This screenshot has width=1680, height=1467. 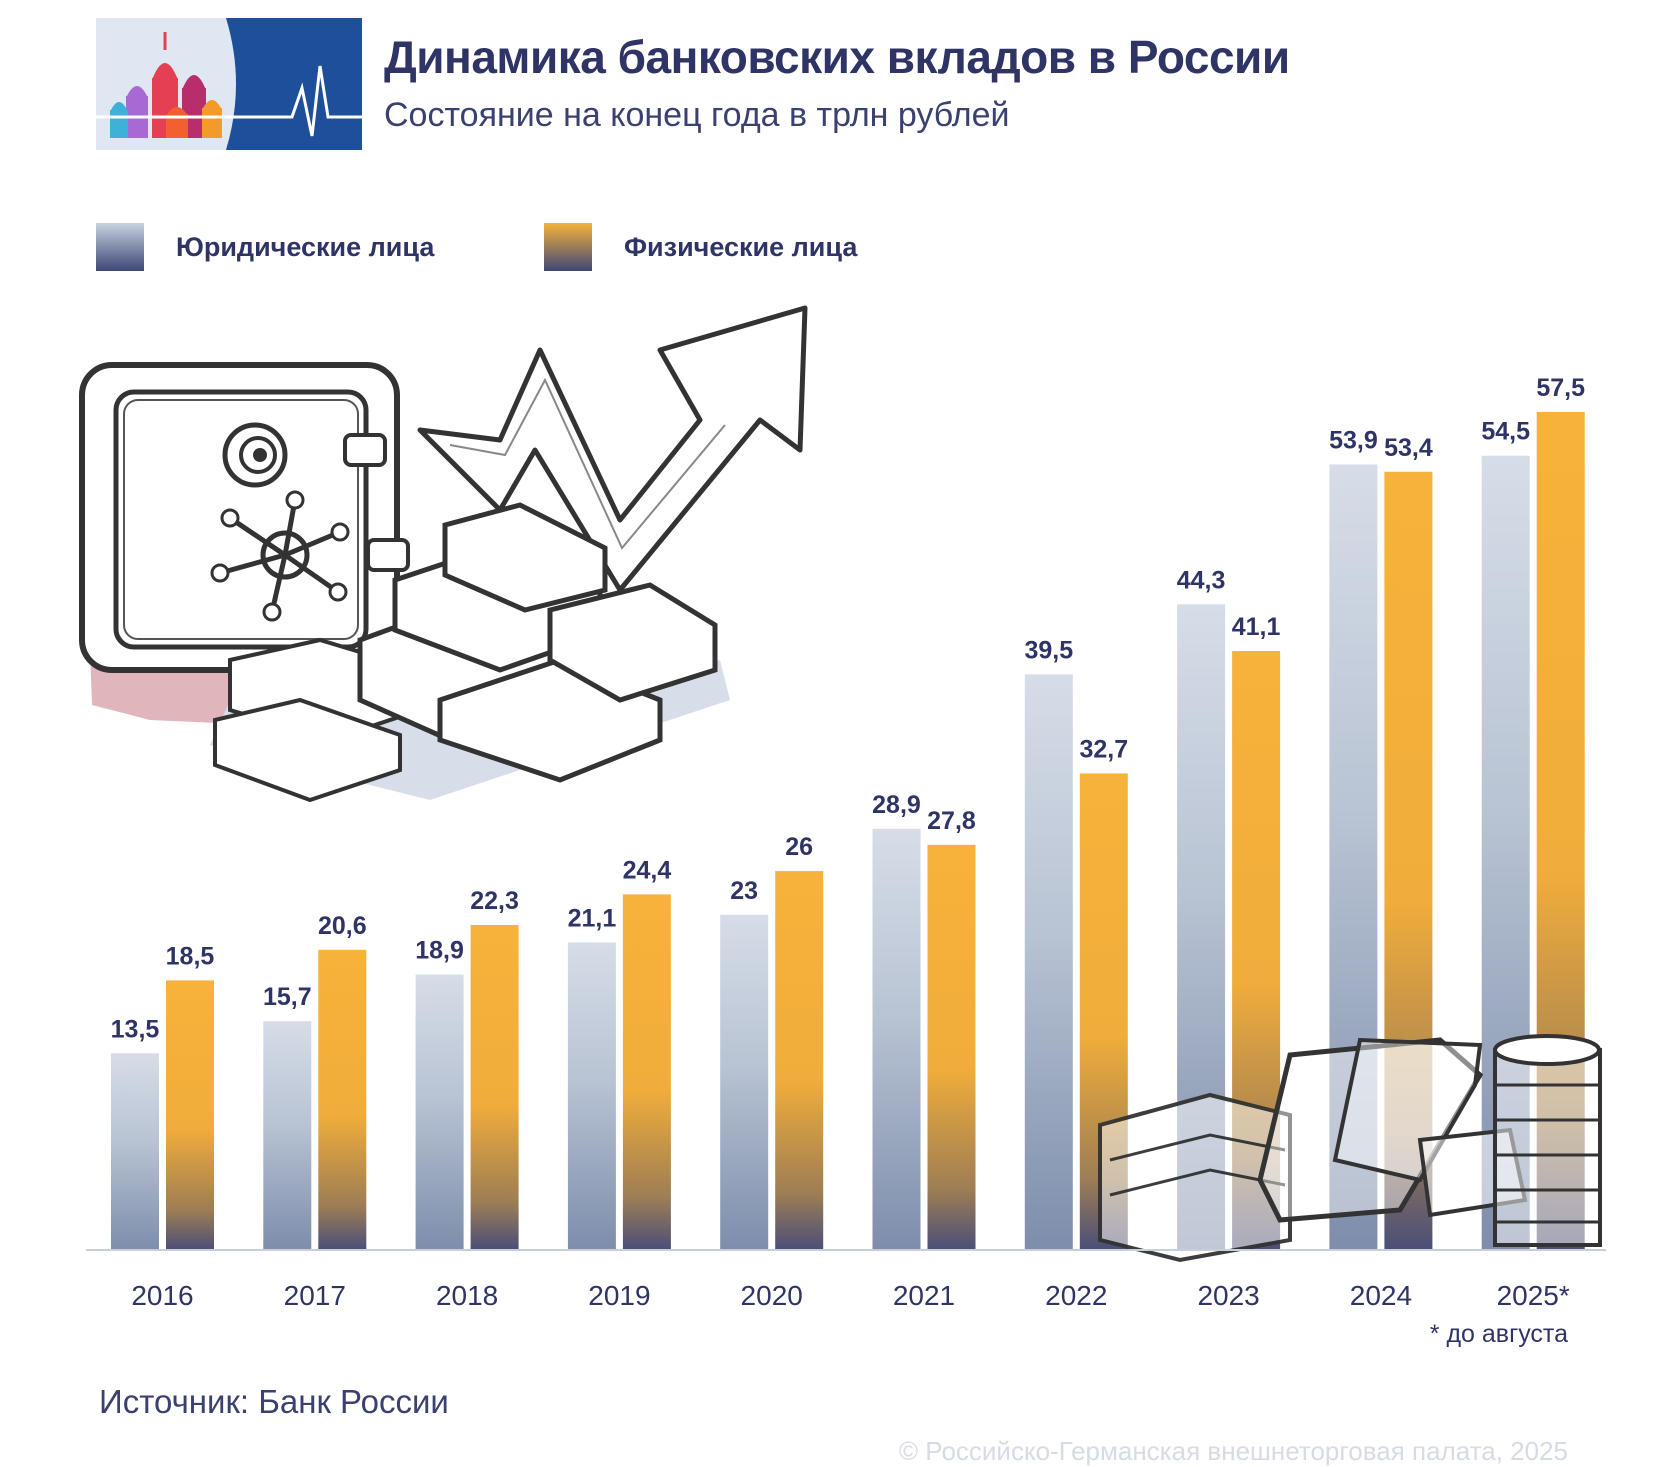 What do you see at coordinates (1408, 448) in the screenshot?
I see `data-label-individuals-2024: 53,4` at bounding box center [1408, 448].